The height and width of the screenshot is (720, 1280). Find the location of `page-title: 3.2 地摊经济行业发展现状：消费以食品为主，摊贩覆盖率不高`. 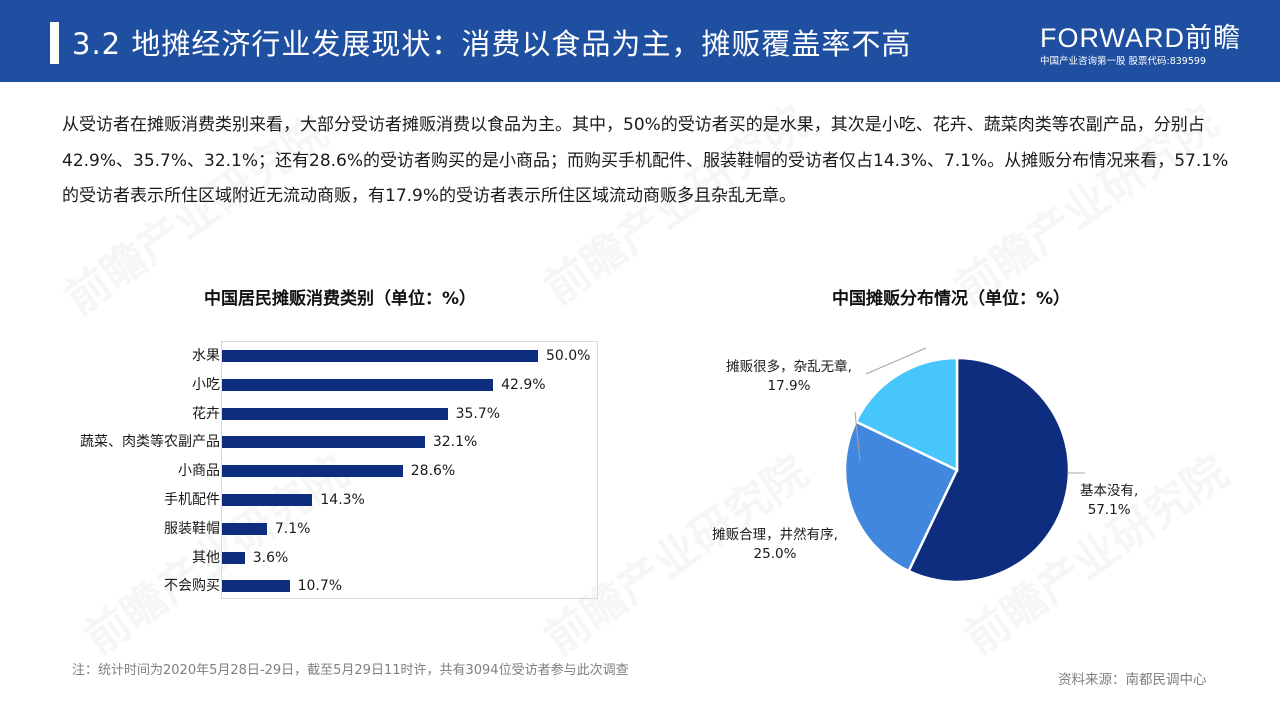

page-title: 3.2 地摊经济行业发展现状：消费以食品为主，摊贩覆盖率不高 is located at coordinates (492, 44).